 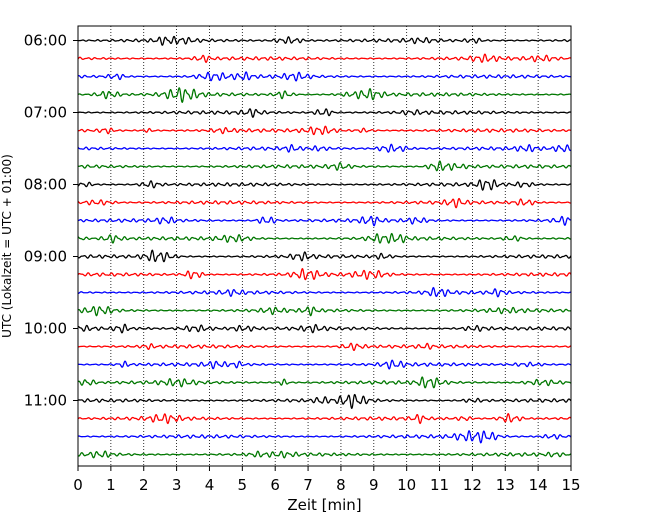 I want to click on y-tick-label: 11:00, so click(x=45, y=401).